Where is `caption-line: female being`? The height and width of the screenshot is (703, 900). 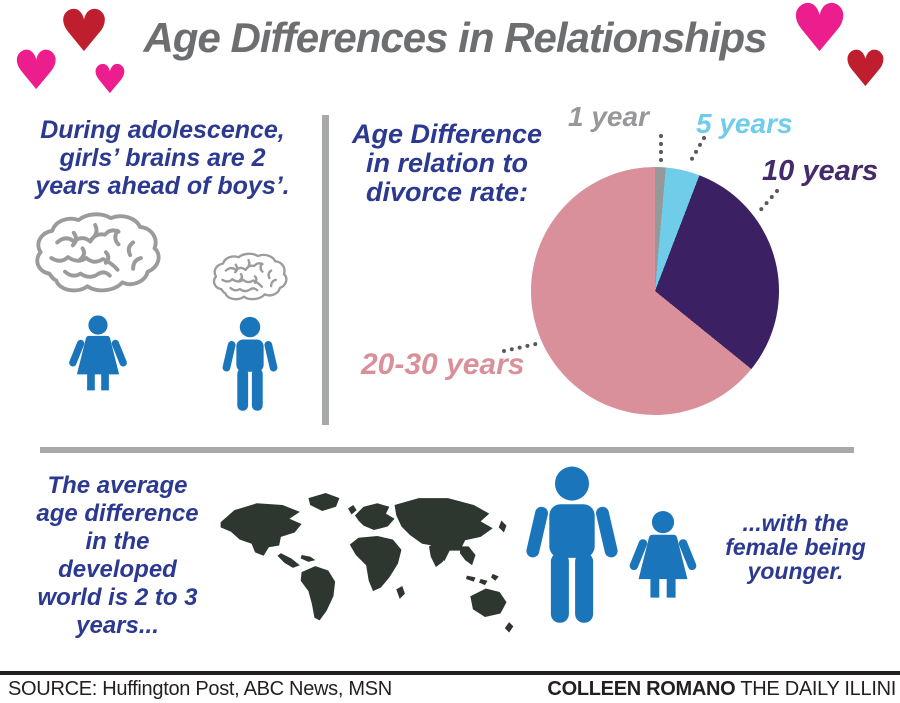
caption-line: female being is located at coordinates (795, 547).